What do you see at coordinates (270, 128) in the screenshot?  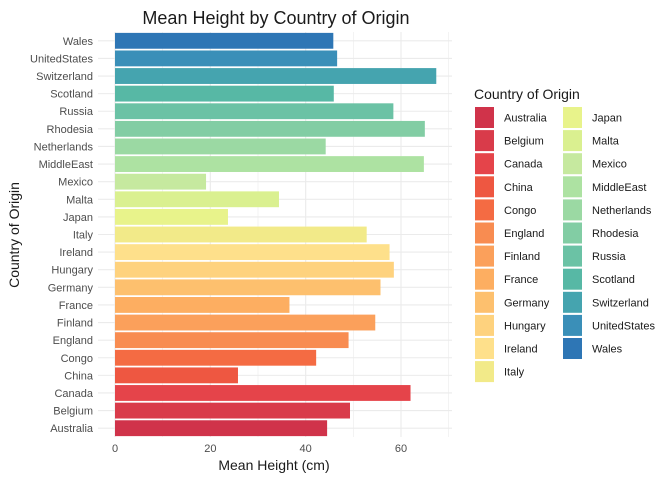 I see `bar-rhodesia` at bounding box center [270, 128].